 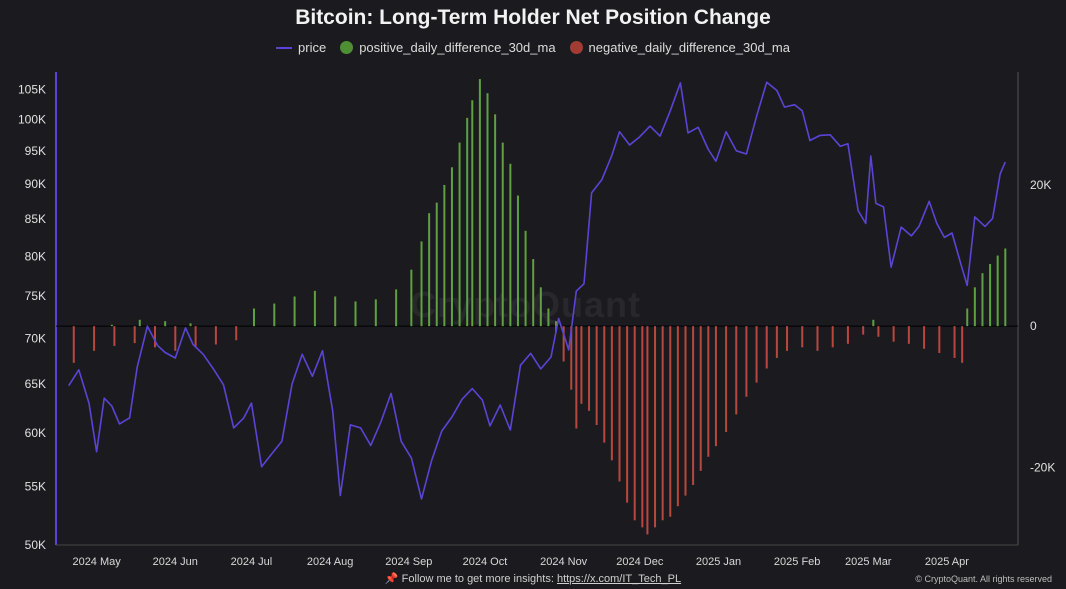 What do you see at coordinates (32, 119) in the screenshot?
I see `y-left-tick-label: 100K` at bounding box center [32, 119].